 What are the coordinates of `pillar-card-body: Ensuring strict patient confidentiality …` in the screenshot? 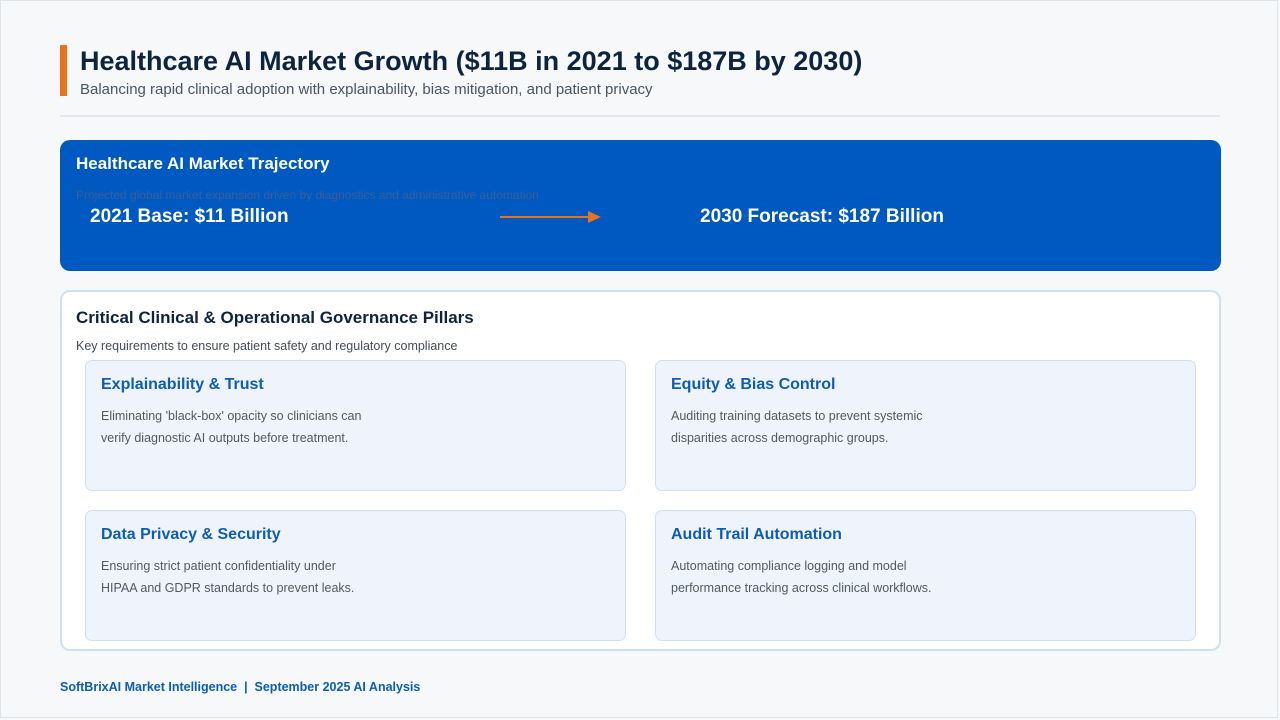 It's located at (228, 577).